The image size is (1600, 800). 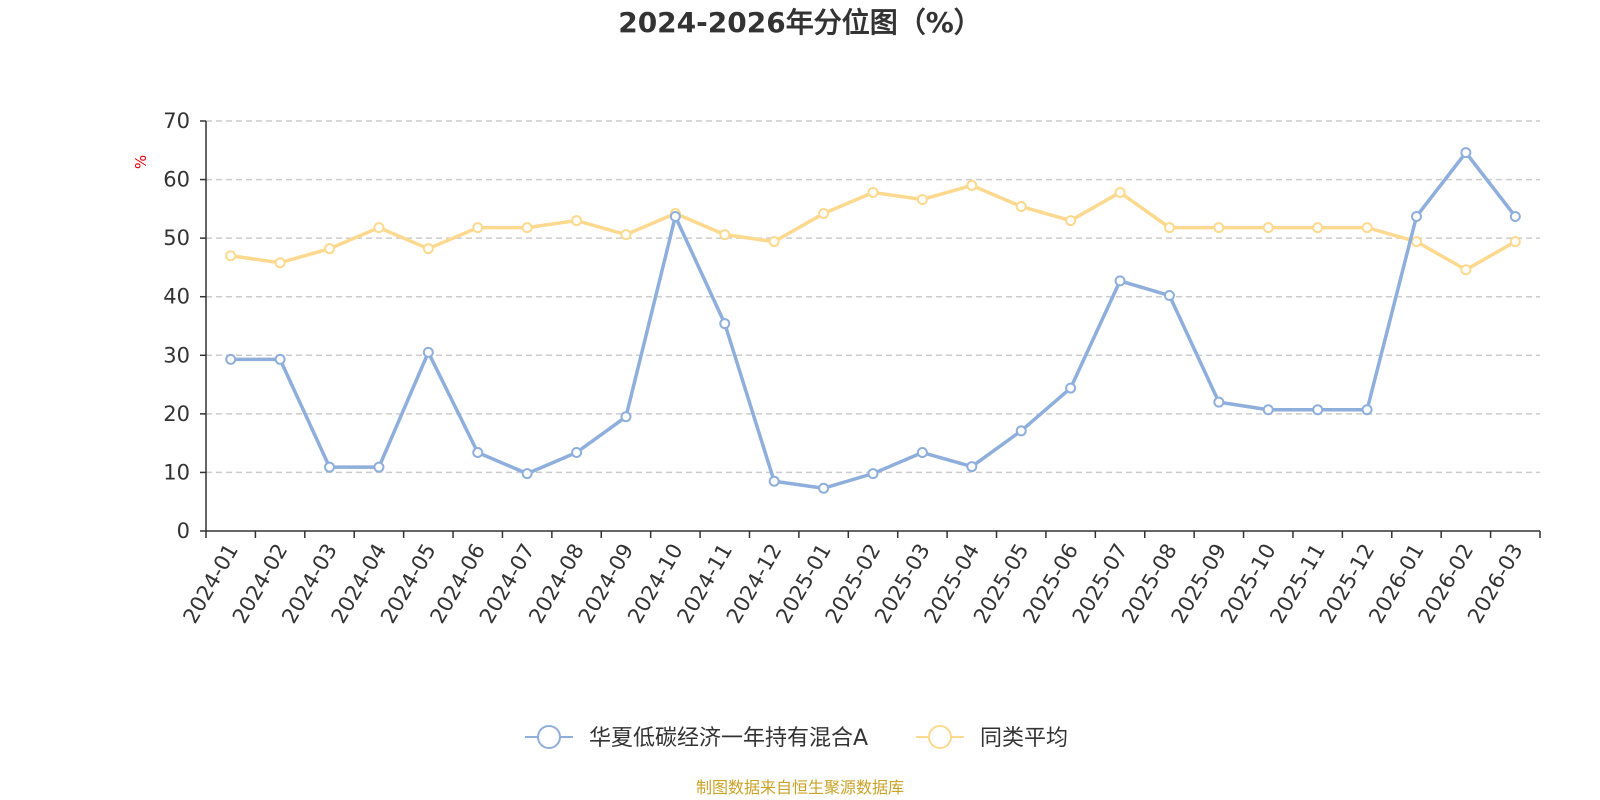 What do you see at coordinates (141, 162) in the screenshot?
I see `y-axis-unit: %` at bounding box center [141, 162].